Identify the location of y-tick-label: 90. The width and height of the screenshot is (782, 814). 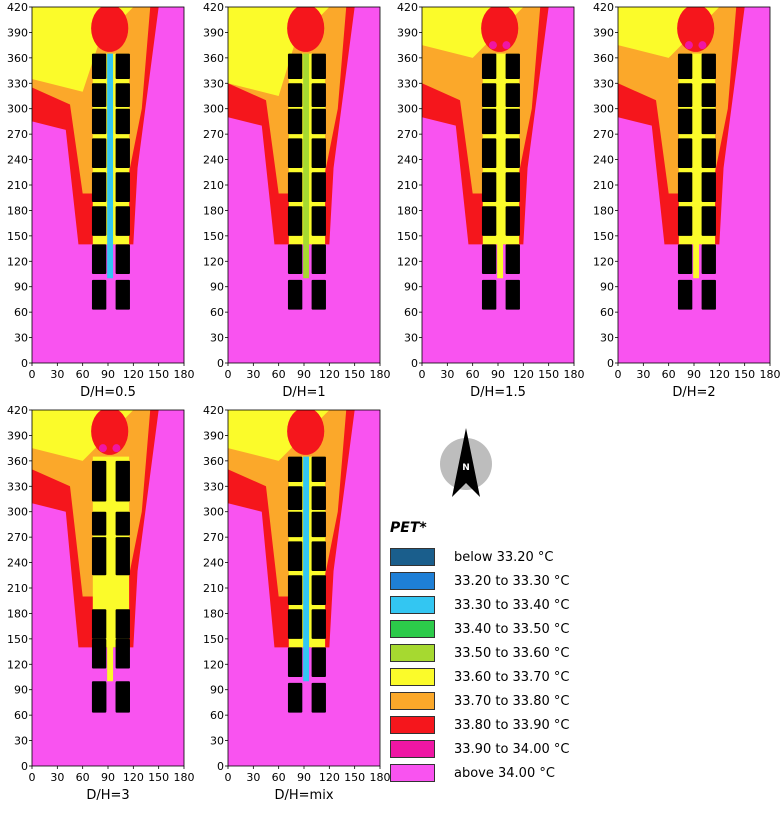
(607, 287).